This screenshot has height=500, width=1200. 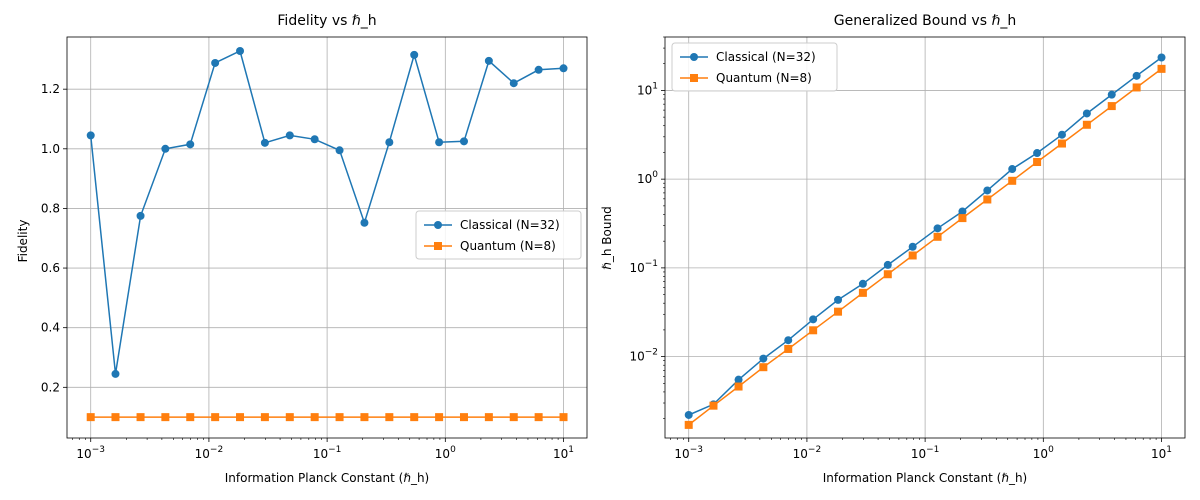 I want to click on y-axis-label: ℏ_h Bound, so click(x=607, y=237).